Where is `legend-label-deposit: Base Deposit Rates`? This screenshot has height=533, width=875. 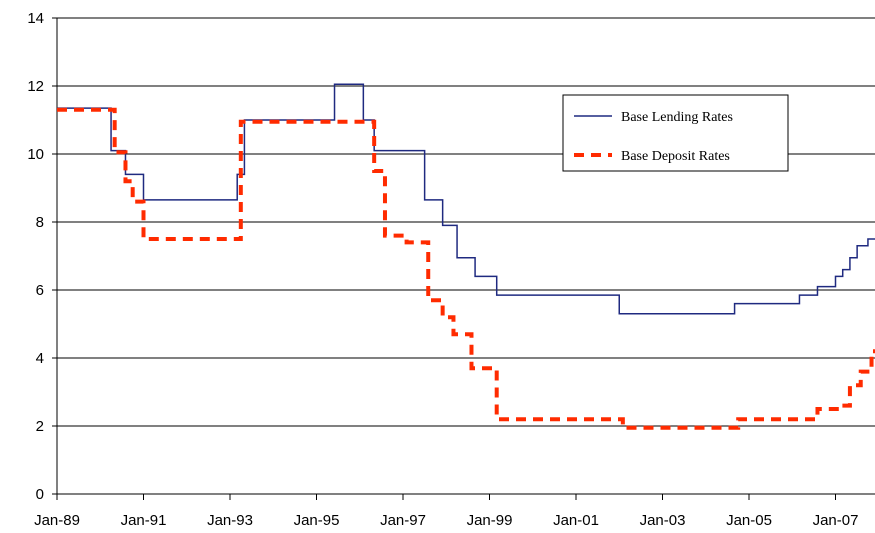
legend-label-deposit: Base Deposit Rates is located at coordinates (675, 156).